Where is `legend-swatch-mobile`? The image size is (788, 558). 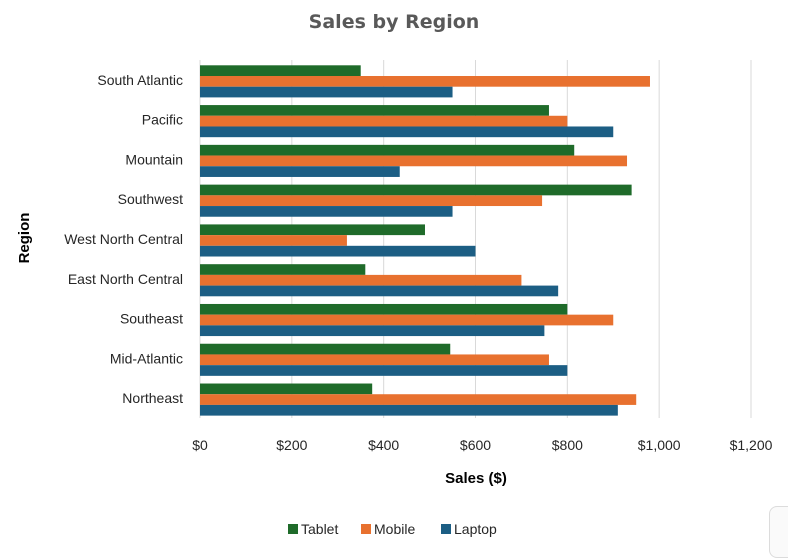
legend-swatch-mobile is located at coordinates (366, 529).